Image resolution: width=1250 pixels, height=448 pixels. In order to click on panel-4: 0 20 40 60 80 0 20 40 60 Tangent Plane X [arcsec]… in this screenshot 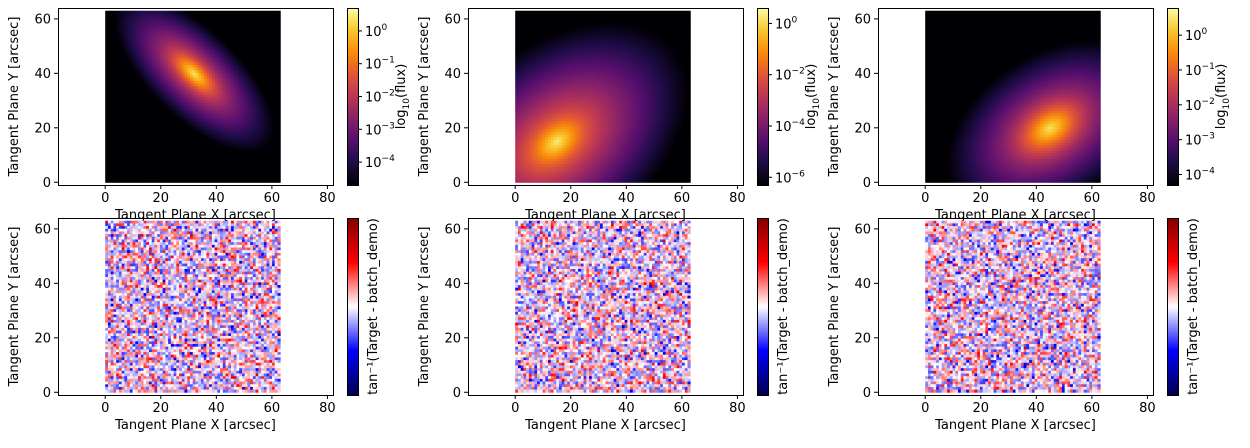, I will do `click(194, 325)`.